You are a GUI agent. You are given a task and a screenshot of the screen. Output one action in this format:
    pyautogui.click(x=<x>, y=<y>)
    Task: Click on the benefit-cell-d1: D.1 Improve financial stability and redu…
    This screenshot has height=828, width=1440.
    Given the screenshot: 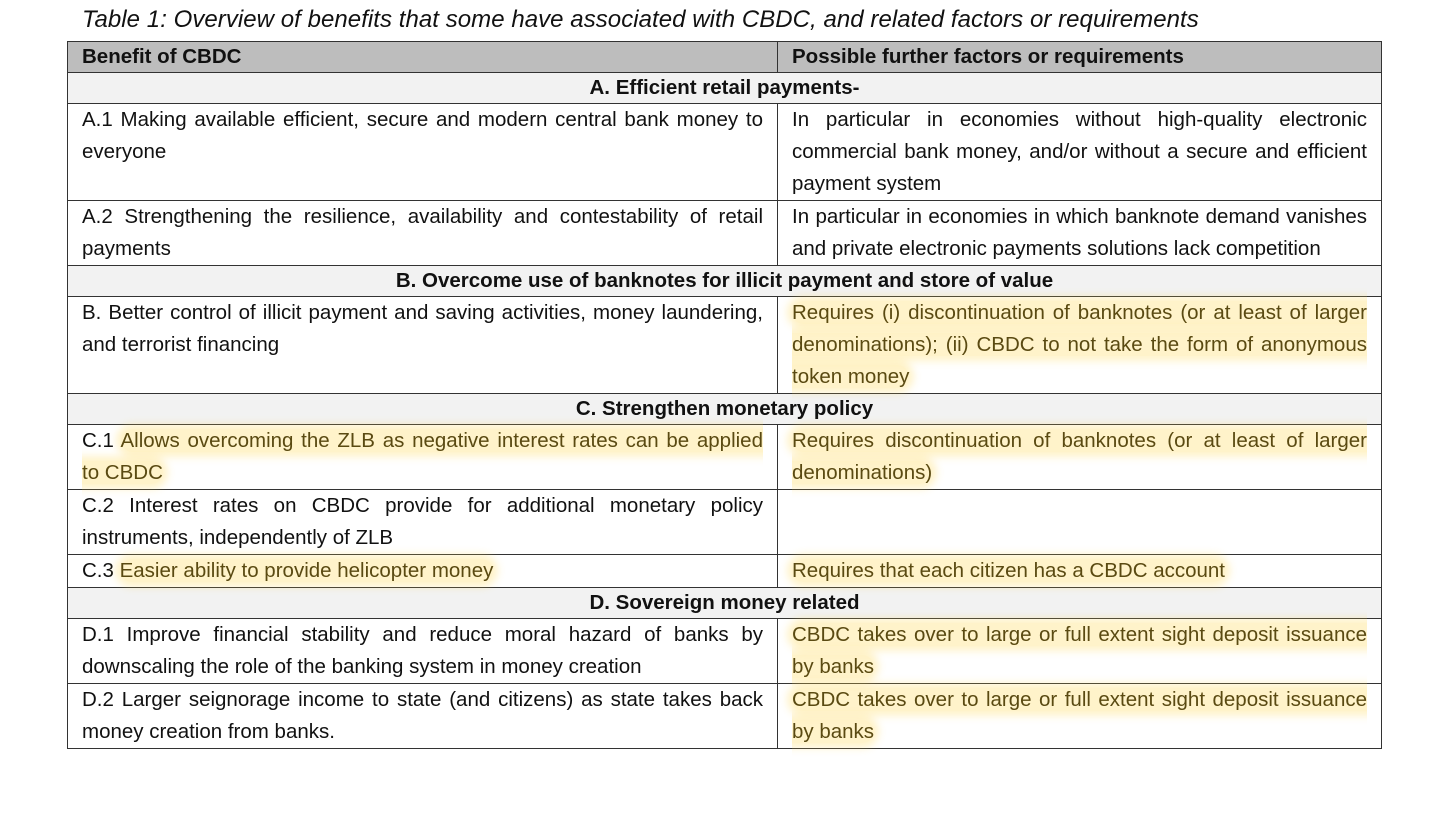 What is the action you would take?
    pyautogui.click(x=422, y=651)
    